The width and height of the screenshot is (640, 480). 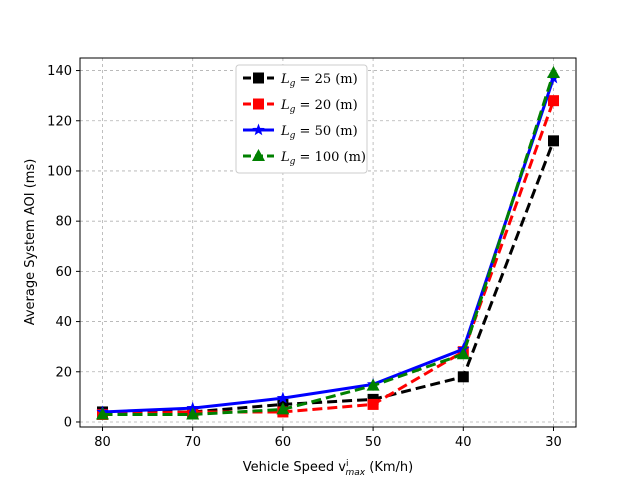 What do you see at coordinates (102, 442) in the screenshot?
I see `x-tick-label: 80` at bounding box center [102, 442].